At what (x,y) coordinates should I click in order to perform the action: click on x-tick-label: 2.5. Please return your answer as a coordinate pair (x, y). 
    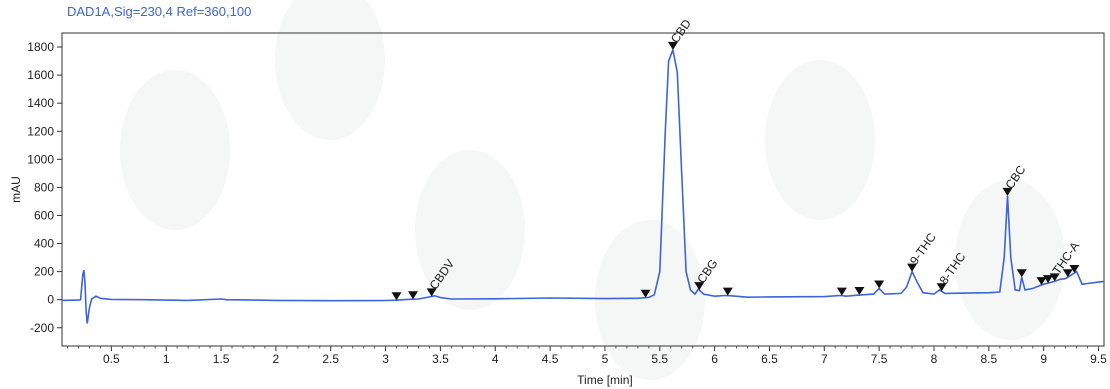
    Looking at the image, I should click on (330, 359).